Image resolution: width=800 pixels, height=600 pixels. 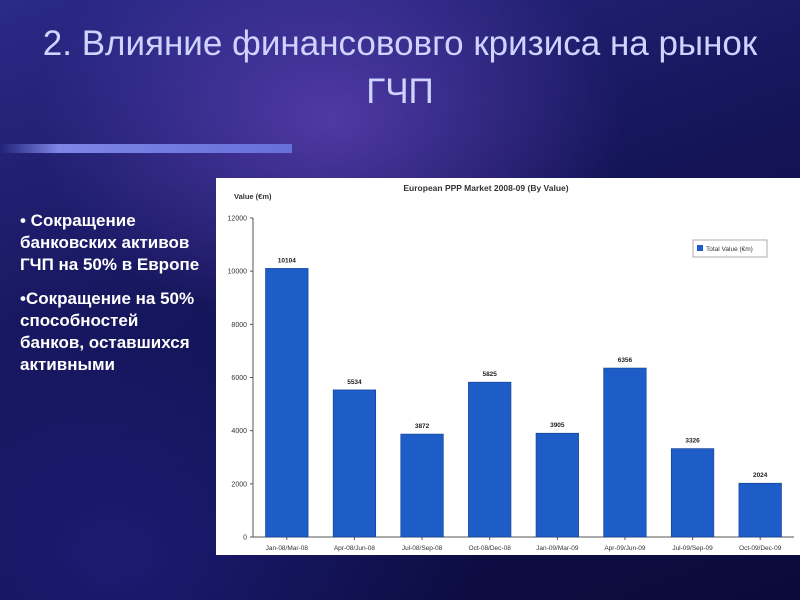 What do you see at coordinates (146, 148) in the screenshot?
I see `title-underline-bar` at bounding box center [146, 148].